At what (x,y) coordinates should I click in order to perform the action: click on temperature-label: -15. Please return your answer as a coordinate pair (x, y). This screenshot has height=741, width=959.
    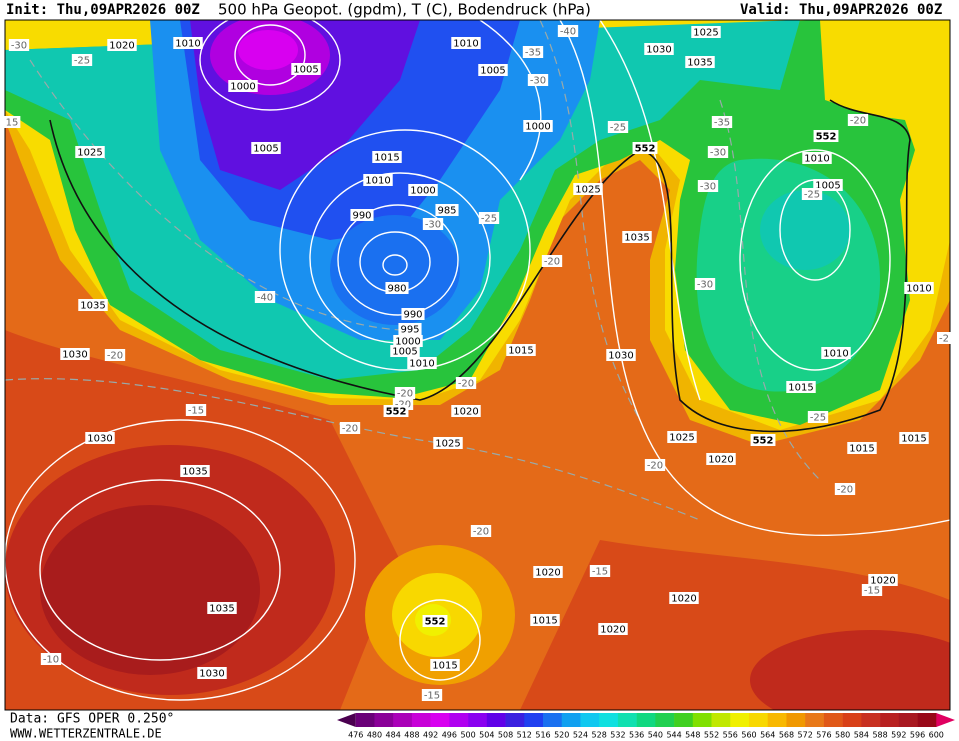
    Looking at the image, I should click on (600, 572).